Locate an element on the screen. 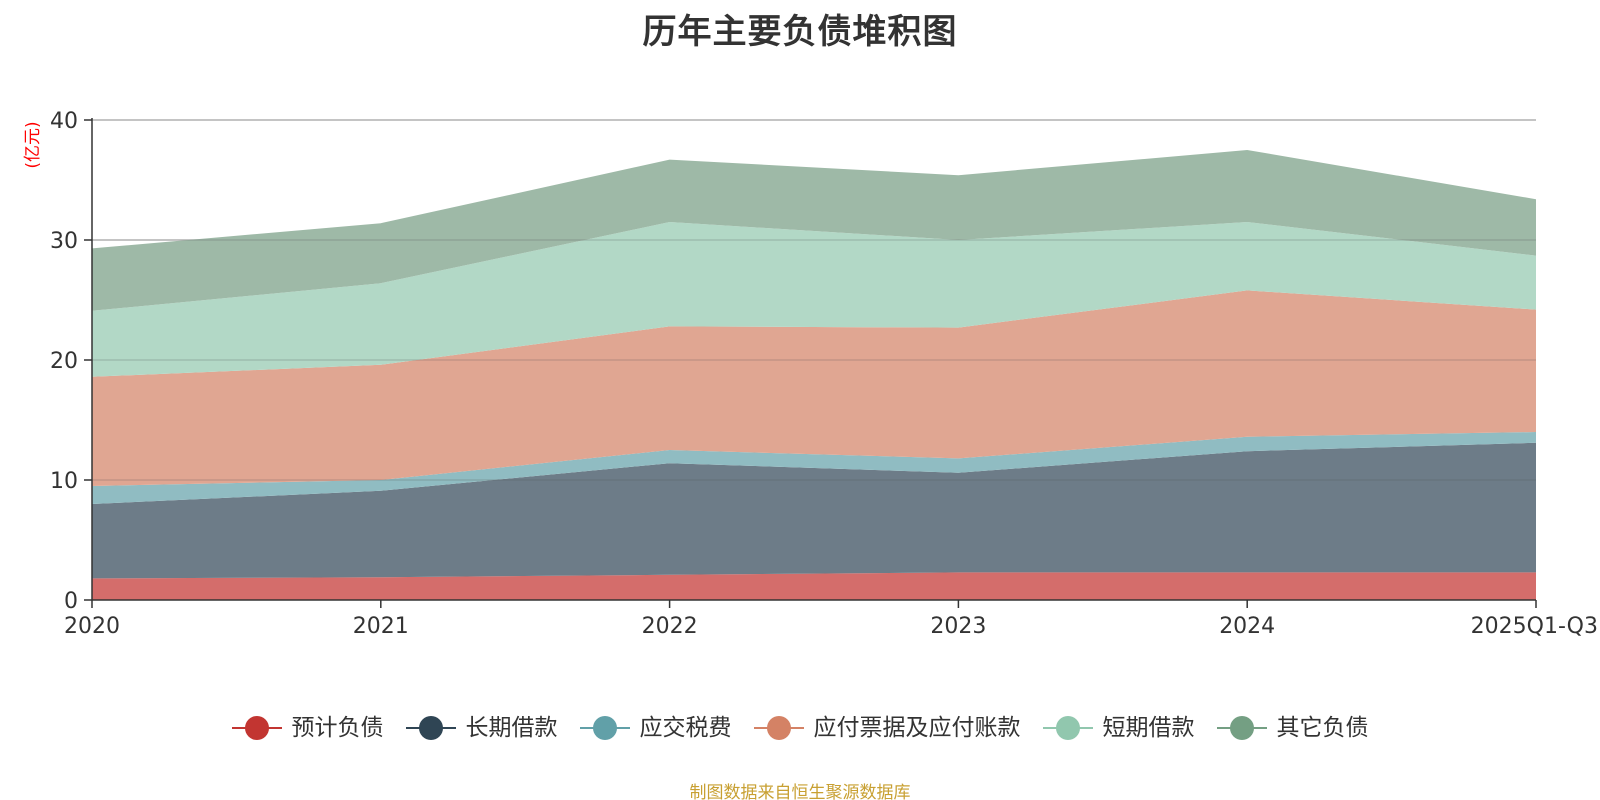 Image resolution: width=1600 pixels, height=800 pixels. data-source-note: 制图数据来自恒生聚源数据库 is located at coordinates (800, 791).